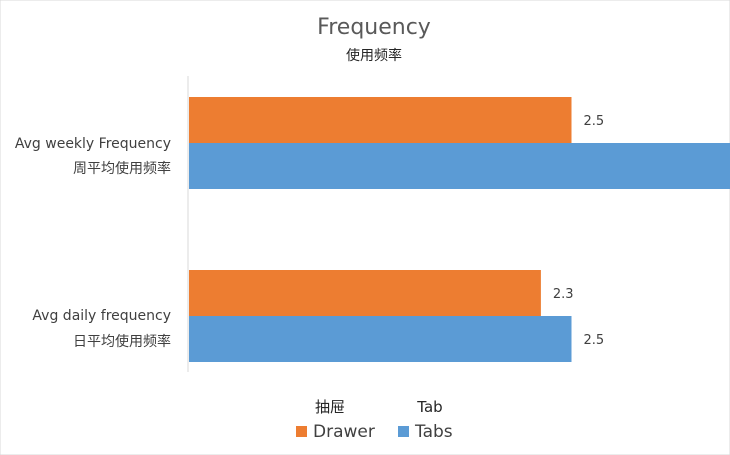  I want to click on chart-title: Frequency, so click(374, 27).